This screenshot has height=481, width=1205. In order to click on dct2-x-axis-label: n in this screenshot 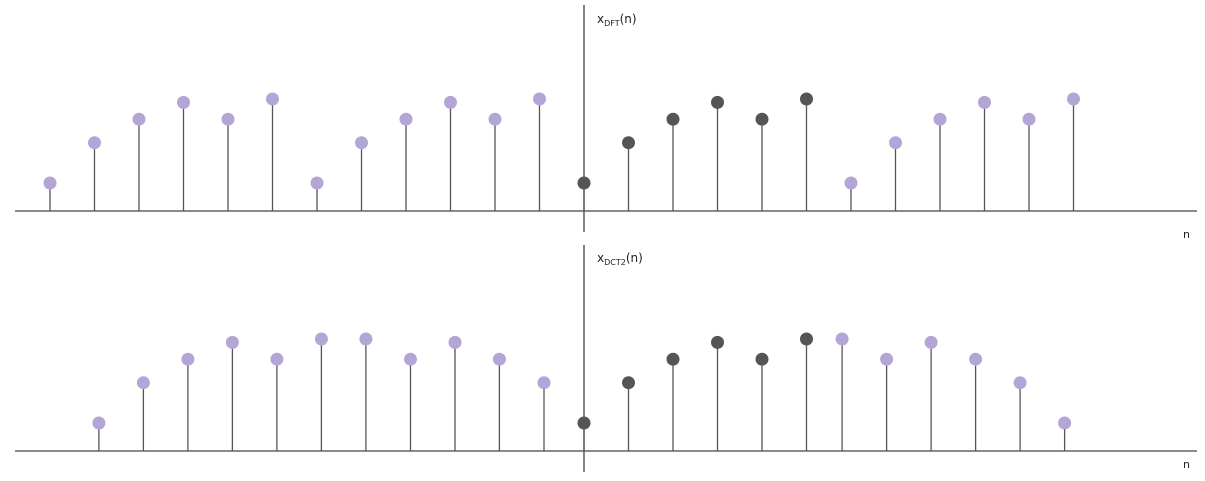, I will do `click(1186, 464)`.